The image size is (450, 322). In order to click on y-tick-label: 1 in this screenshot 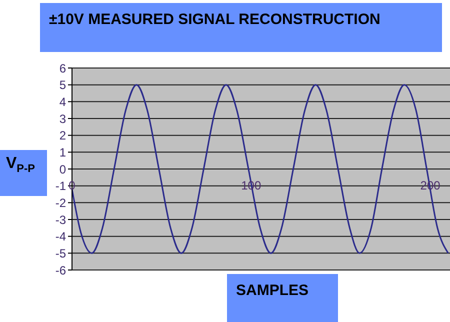, I will do `click(62, 152)`.